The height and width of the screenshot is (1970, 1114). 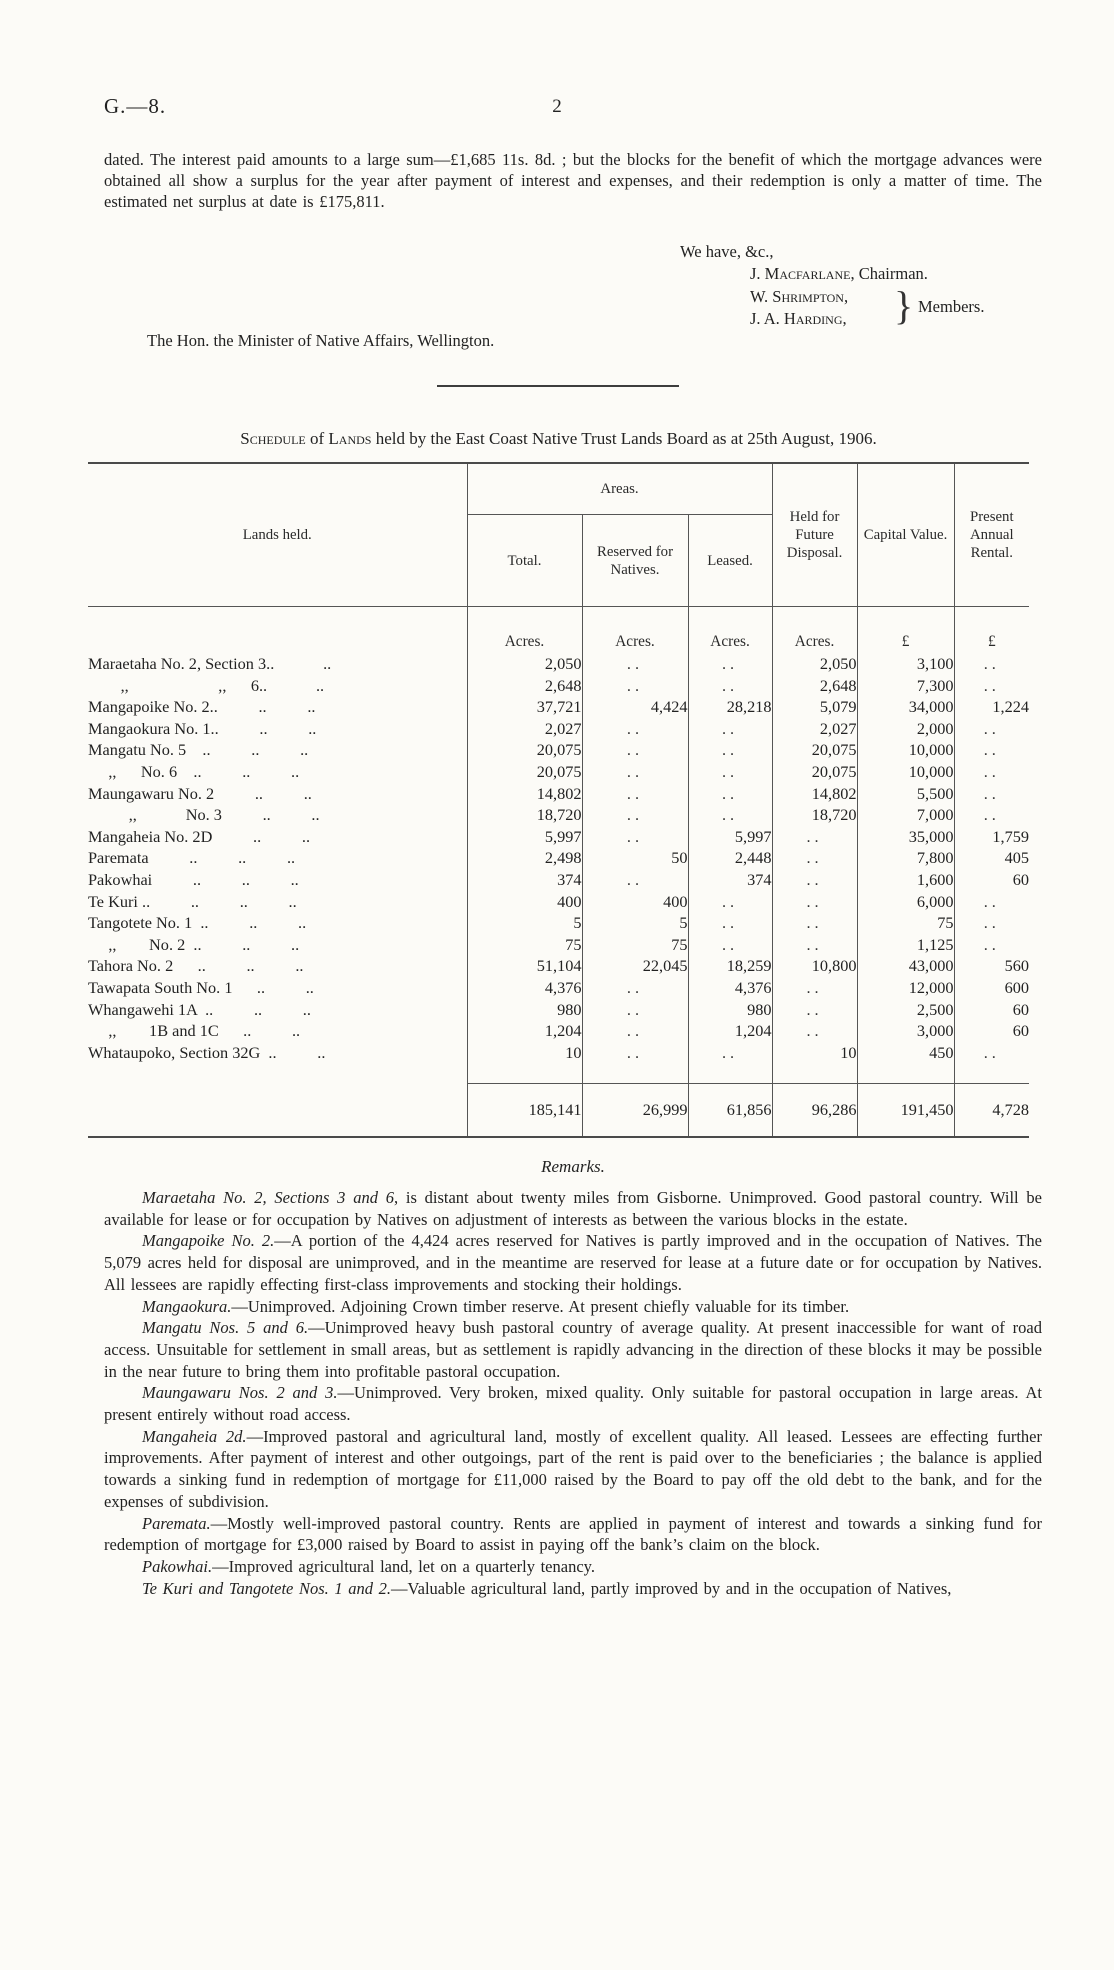 What do you see at coordinates (905, 728) in the screenshot?
I see `value-cell: 2,000` at bounding box center [905, 728].